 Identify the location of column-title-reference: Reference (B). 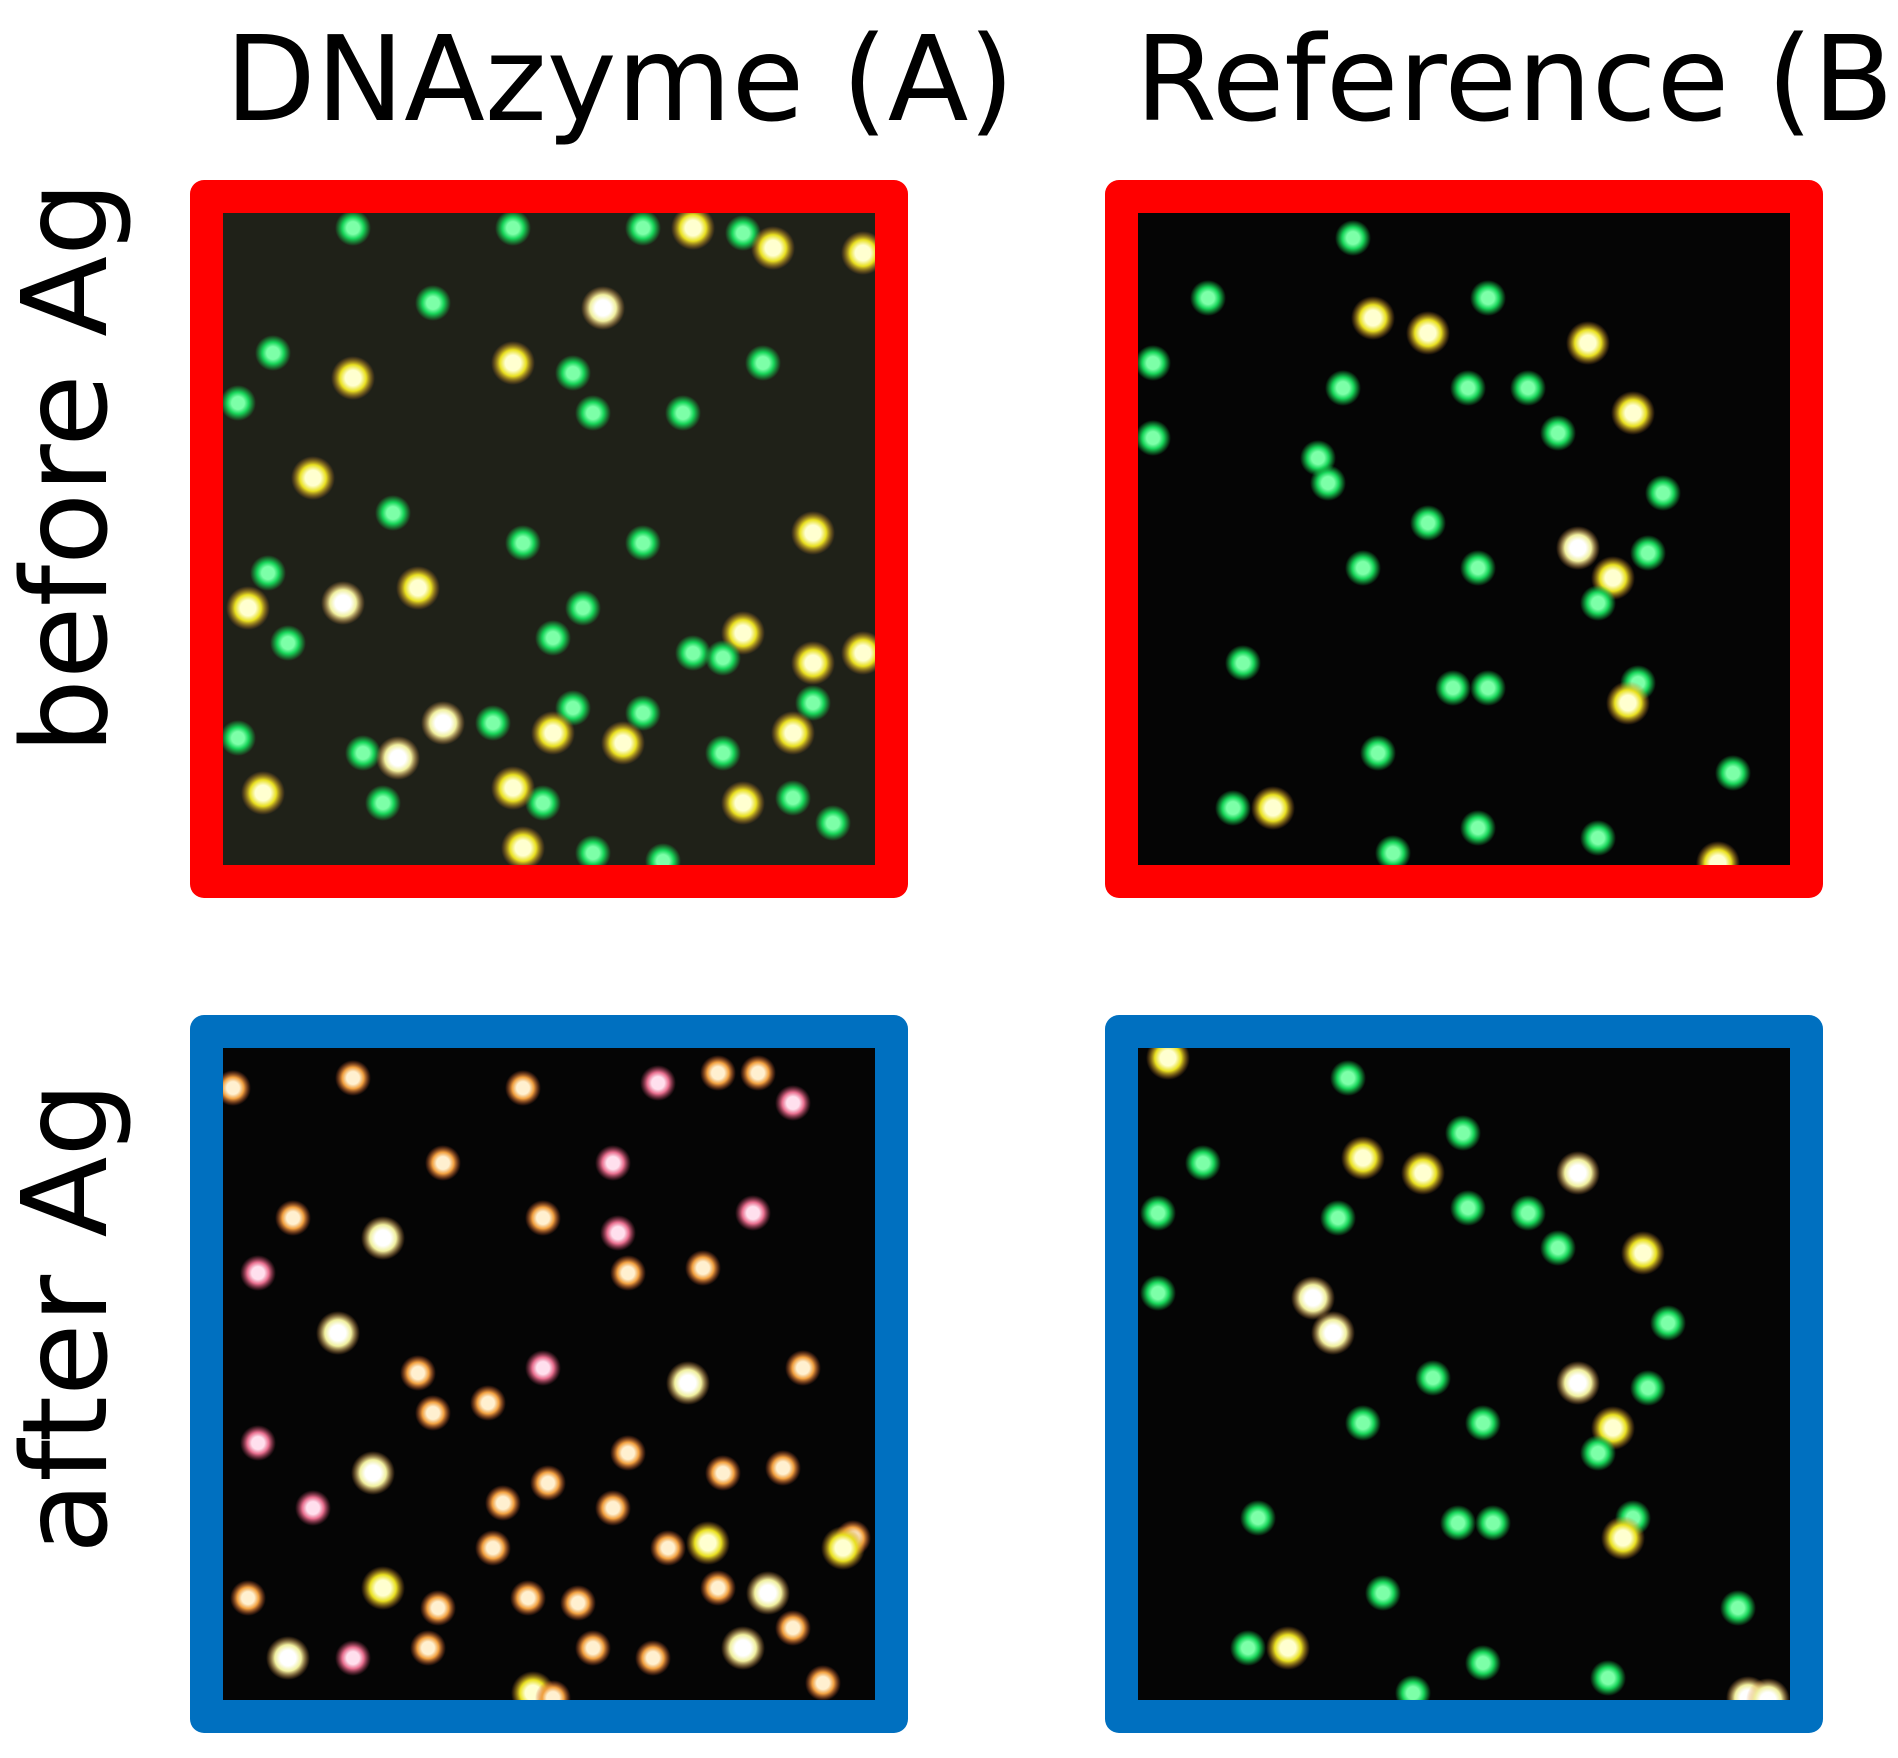
(1516, 79).